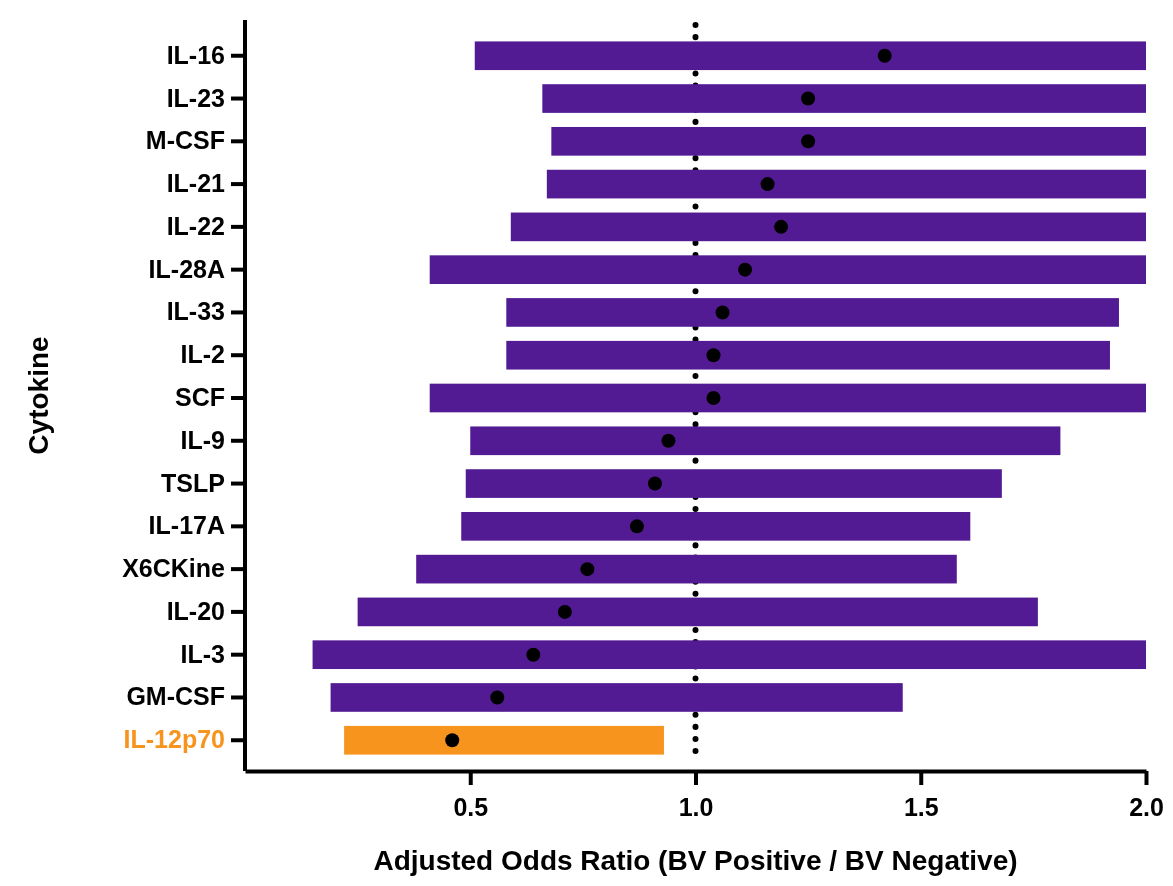  I want to click on x-tick-label: 1.5, so click(921, 806).